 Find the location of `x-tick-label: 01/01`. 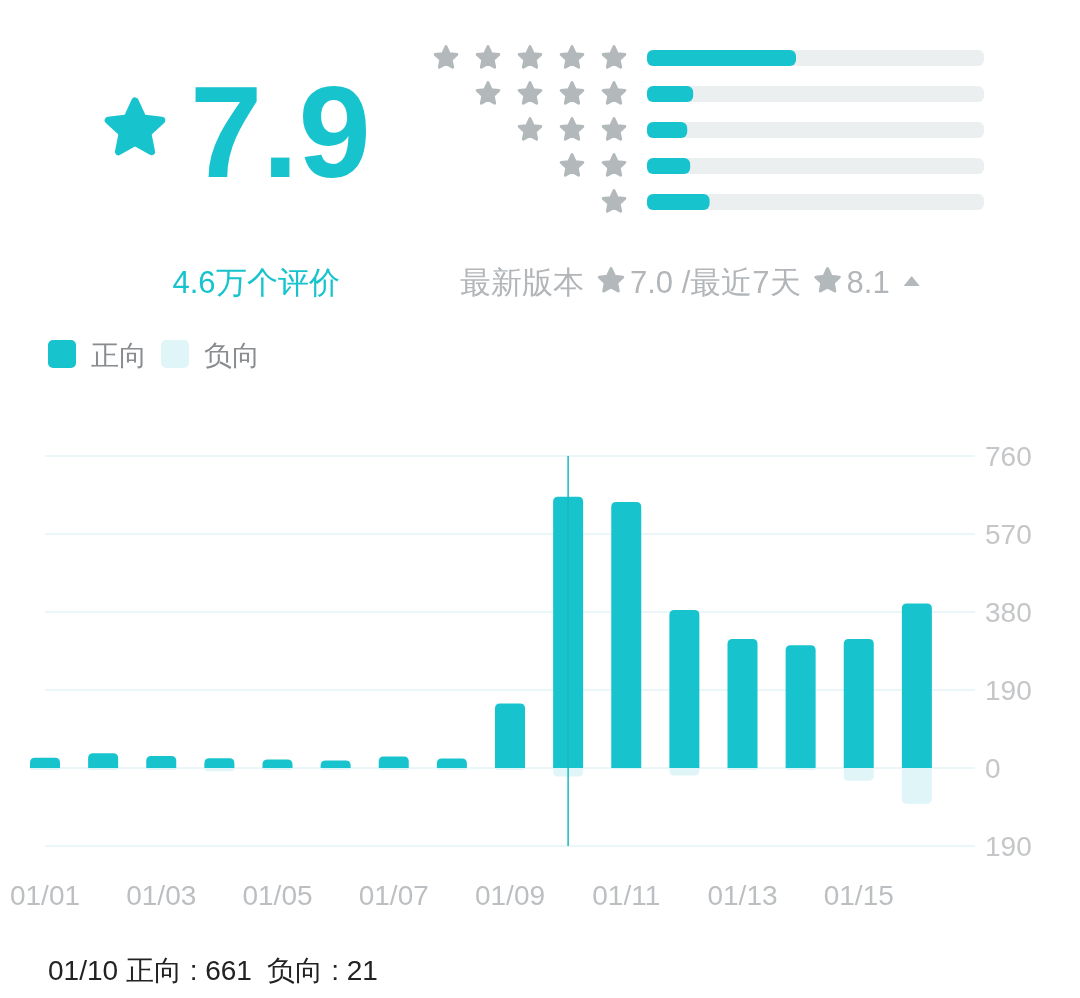

x-tick-label: 01/01 is located at coordinates (45, 895).